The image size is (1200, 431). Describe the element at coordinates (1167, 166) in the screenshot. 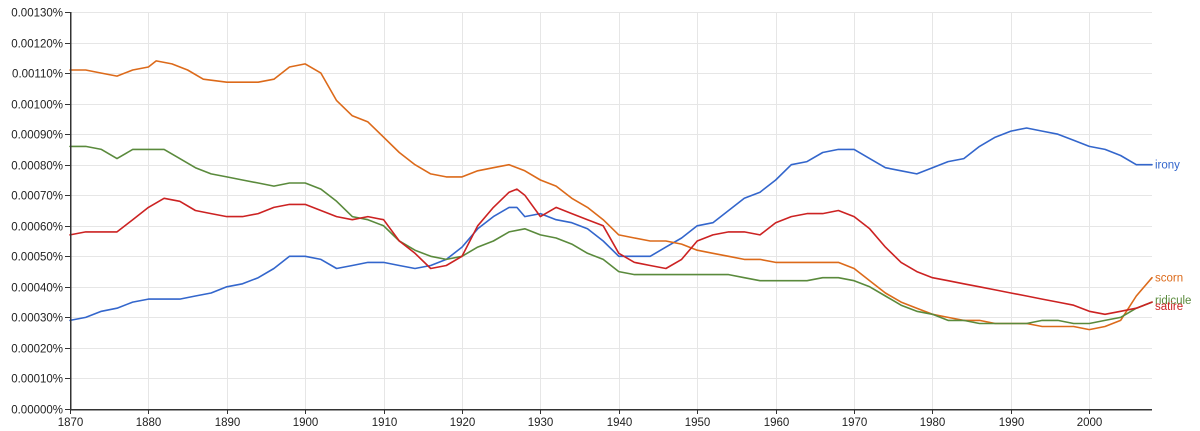

I see `series-label-irony: irony` at that location.